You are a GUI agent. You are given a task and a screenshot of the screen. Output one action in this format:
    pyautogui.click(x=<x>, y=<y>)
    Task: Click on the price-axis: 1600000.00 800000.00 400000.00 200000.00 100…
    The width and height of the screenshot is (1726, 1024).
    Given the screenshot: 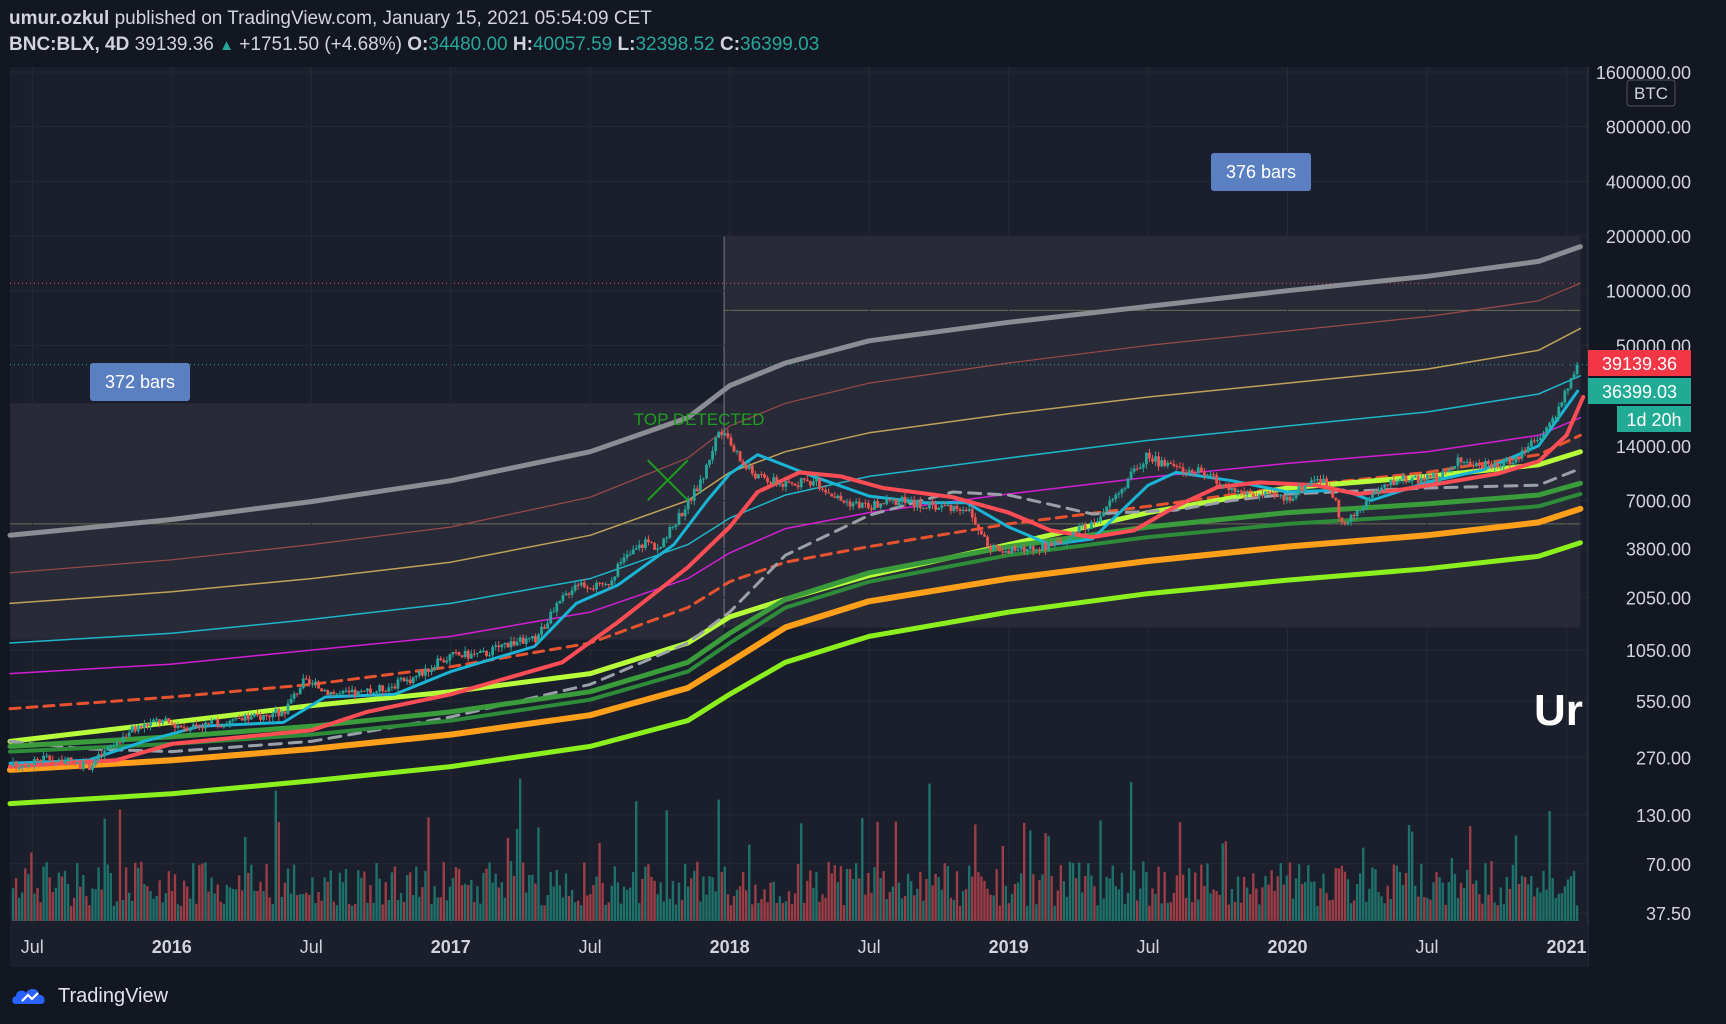 What is the action you would take?
    pyautogui.click(x=1656, y=515)
    